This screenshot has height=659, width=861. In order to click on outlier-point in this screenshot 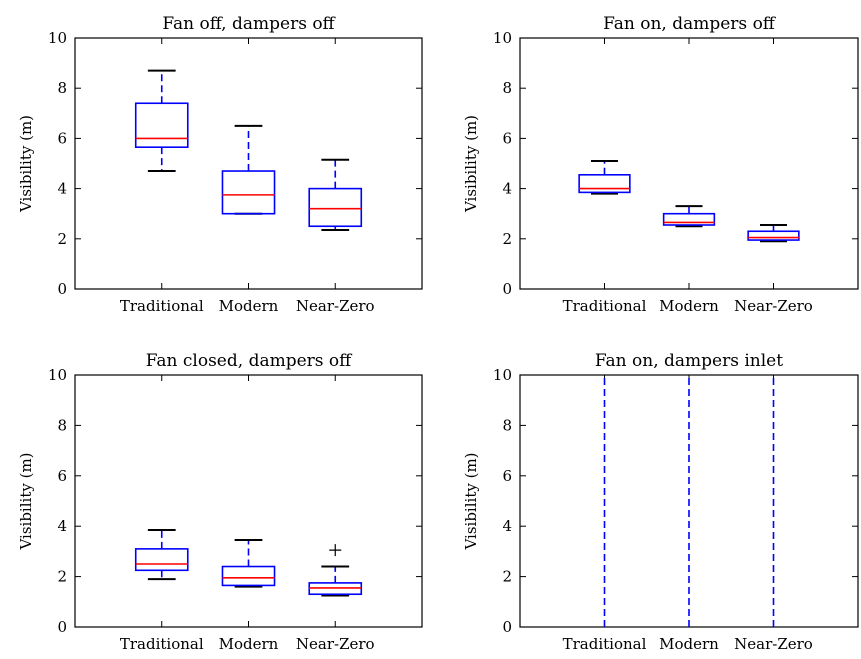, I will do `click(335, 550)`.